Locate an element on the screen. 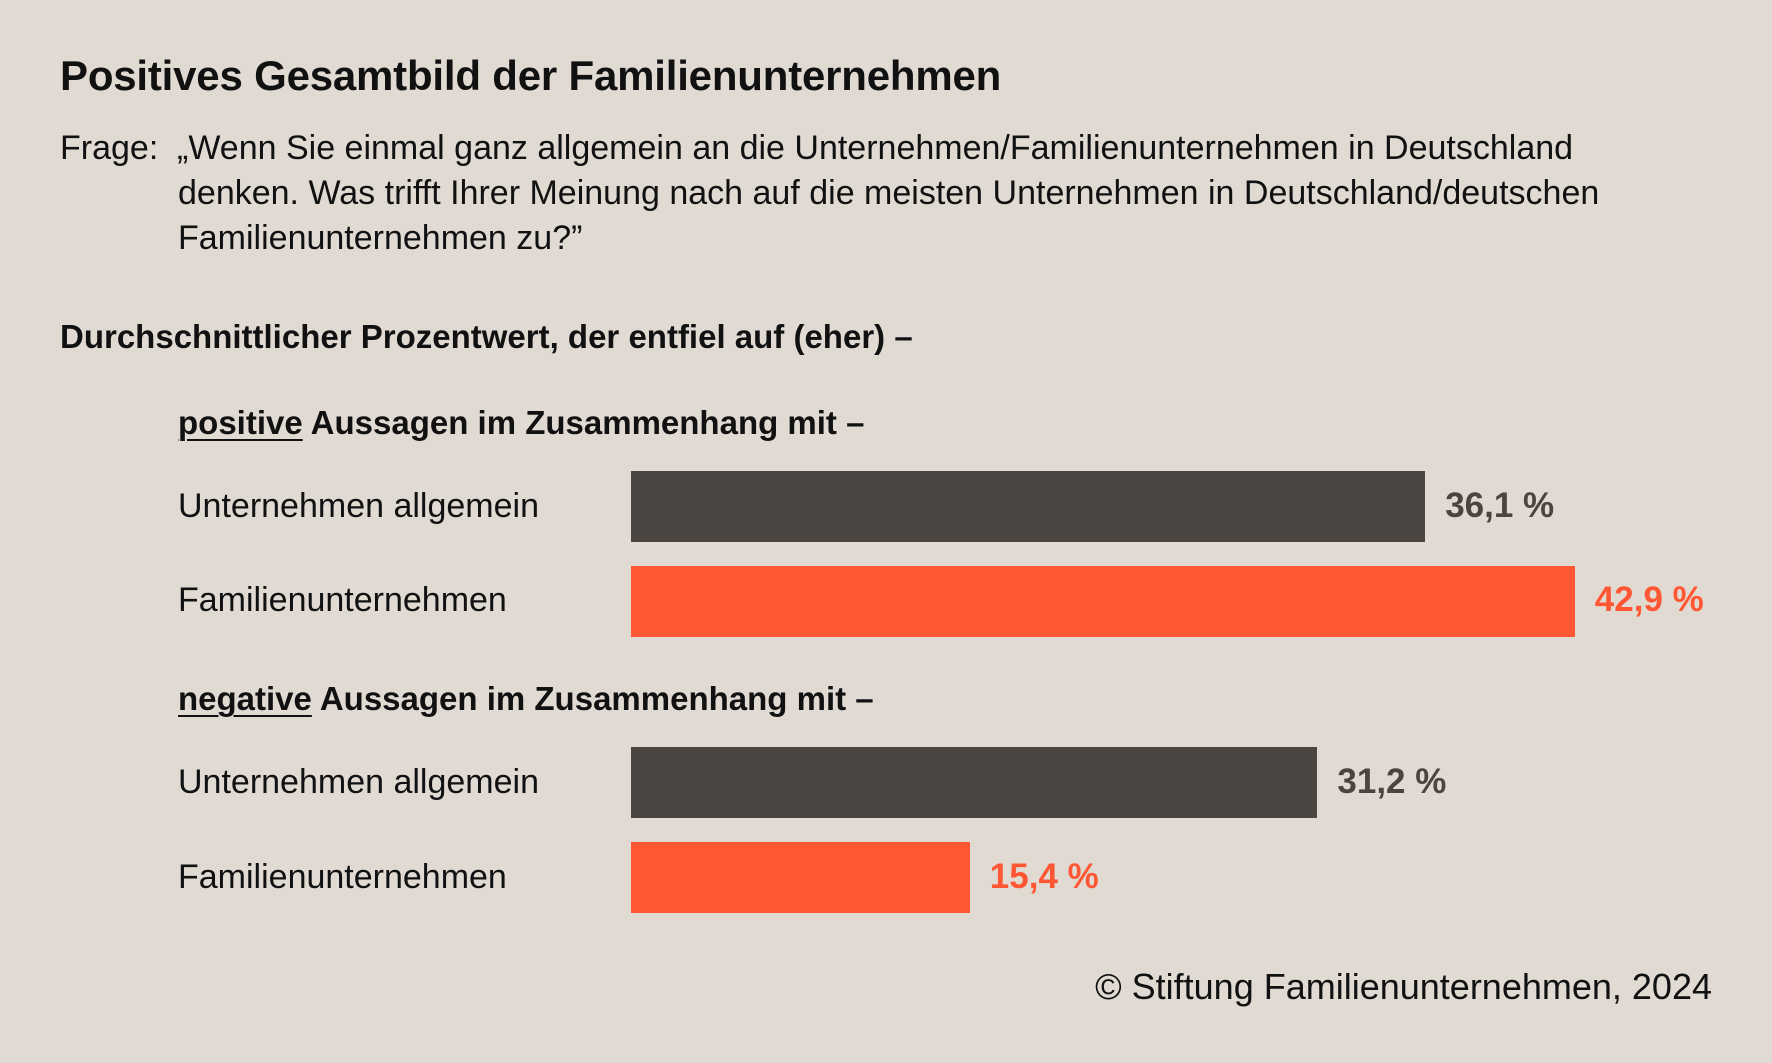 This screenshot has height=1063, width=1772. group-heading-positive: positive Aussagen im Zusammenhang mit – is located at coordinates (521, 423).